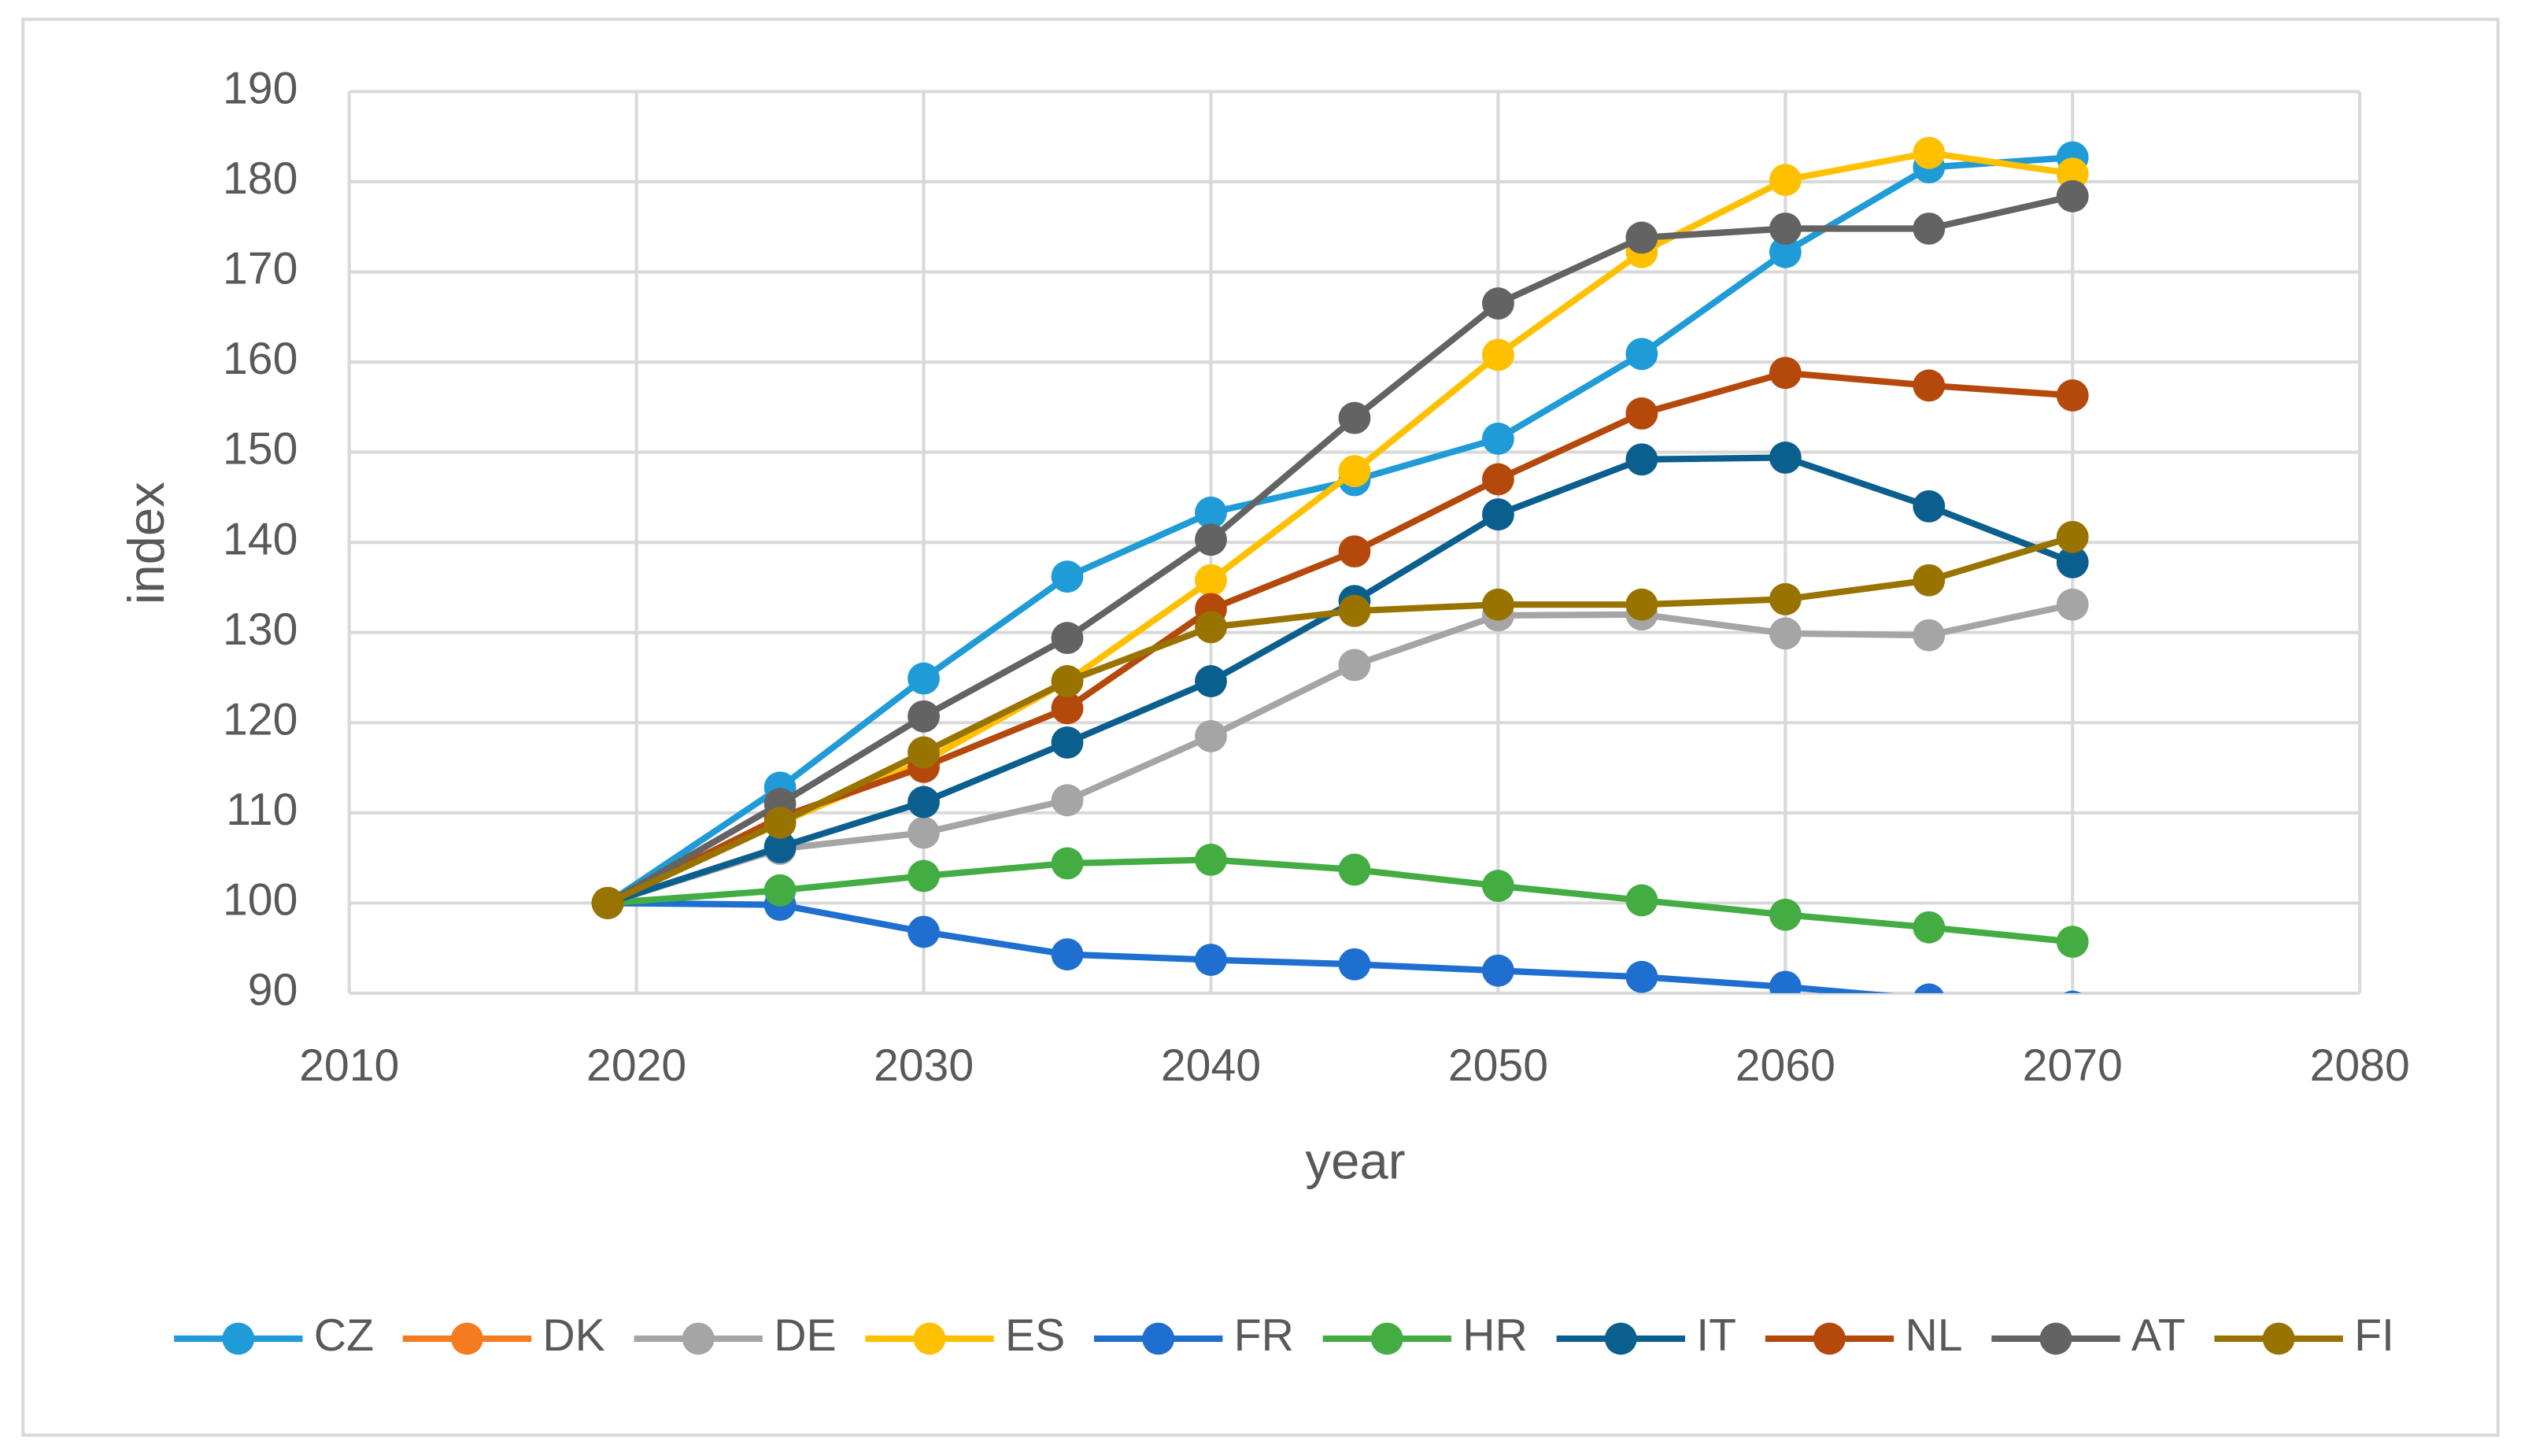  Describe the element at coordinates (1785, 1065) in the screenshot. I see `x-tick-label: 2060` at that location.